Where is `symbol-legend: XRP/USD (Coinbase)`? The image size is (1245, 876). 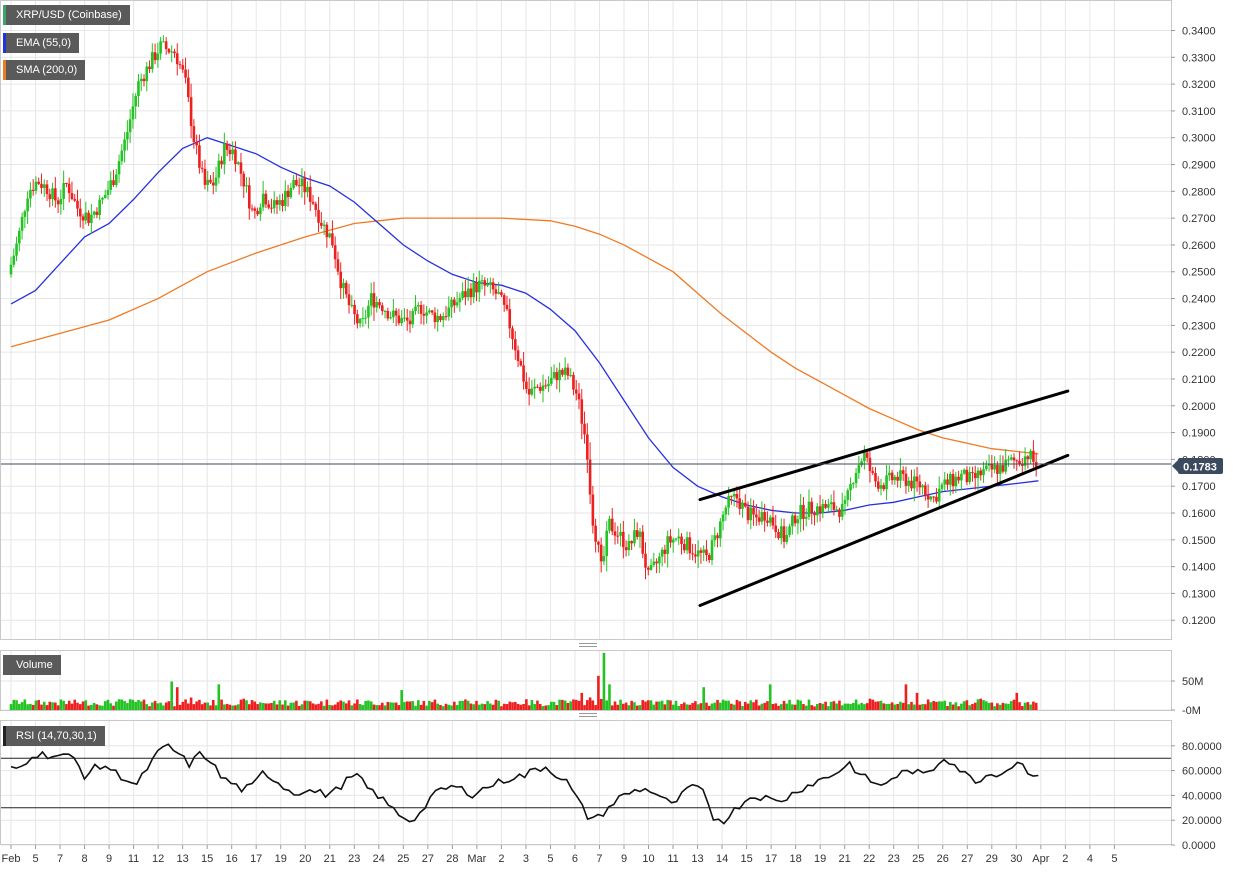 symbol-legend: XRP/USD (Coinbase) is located at coordinates (66, 15).